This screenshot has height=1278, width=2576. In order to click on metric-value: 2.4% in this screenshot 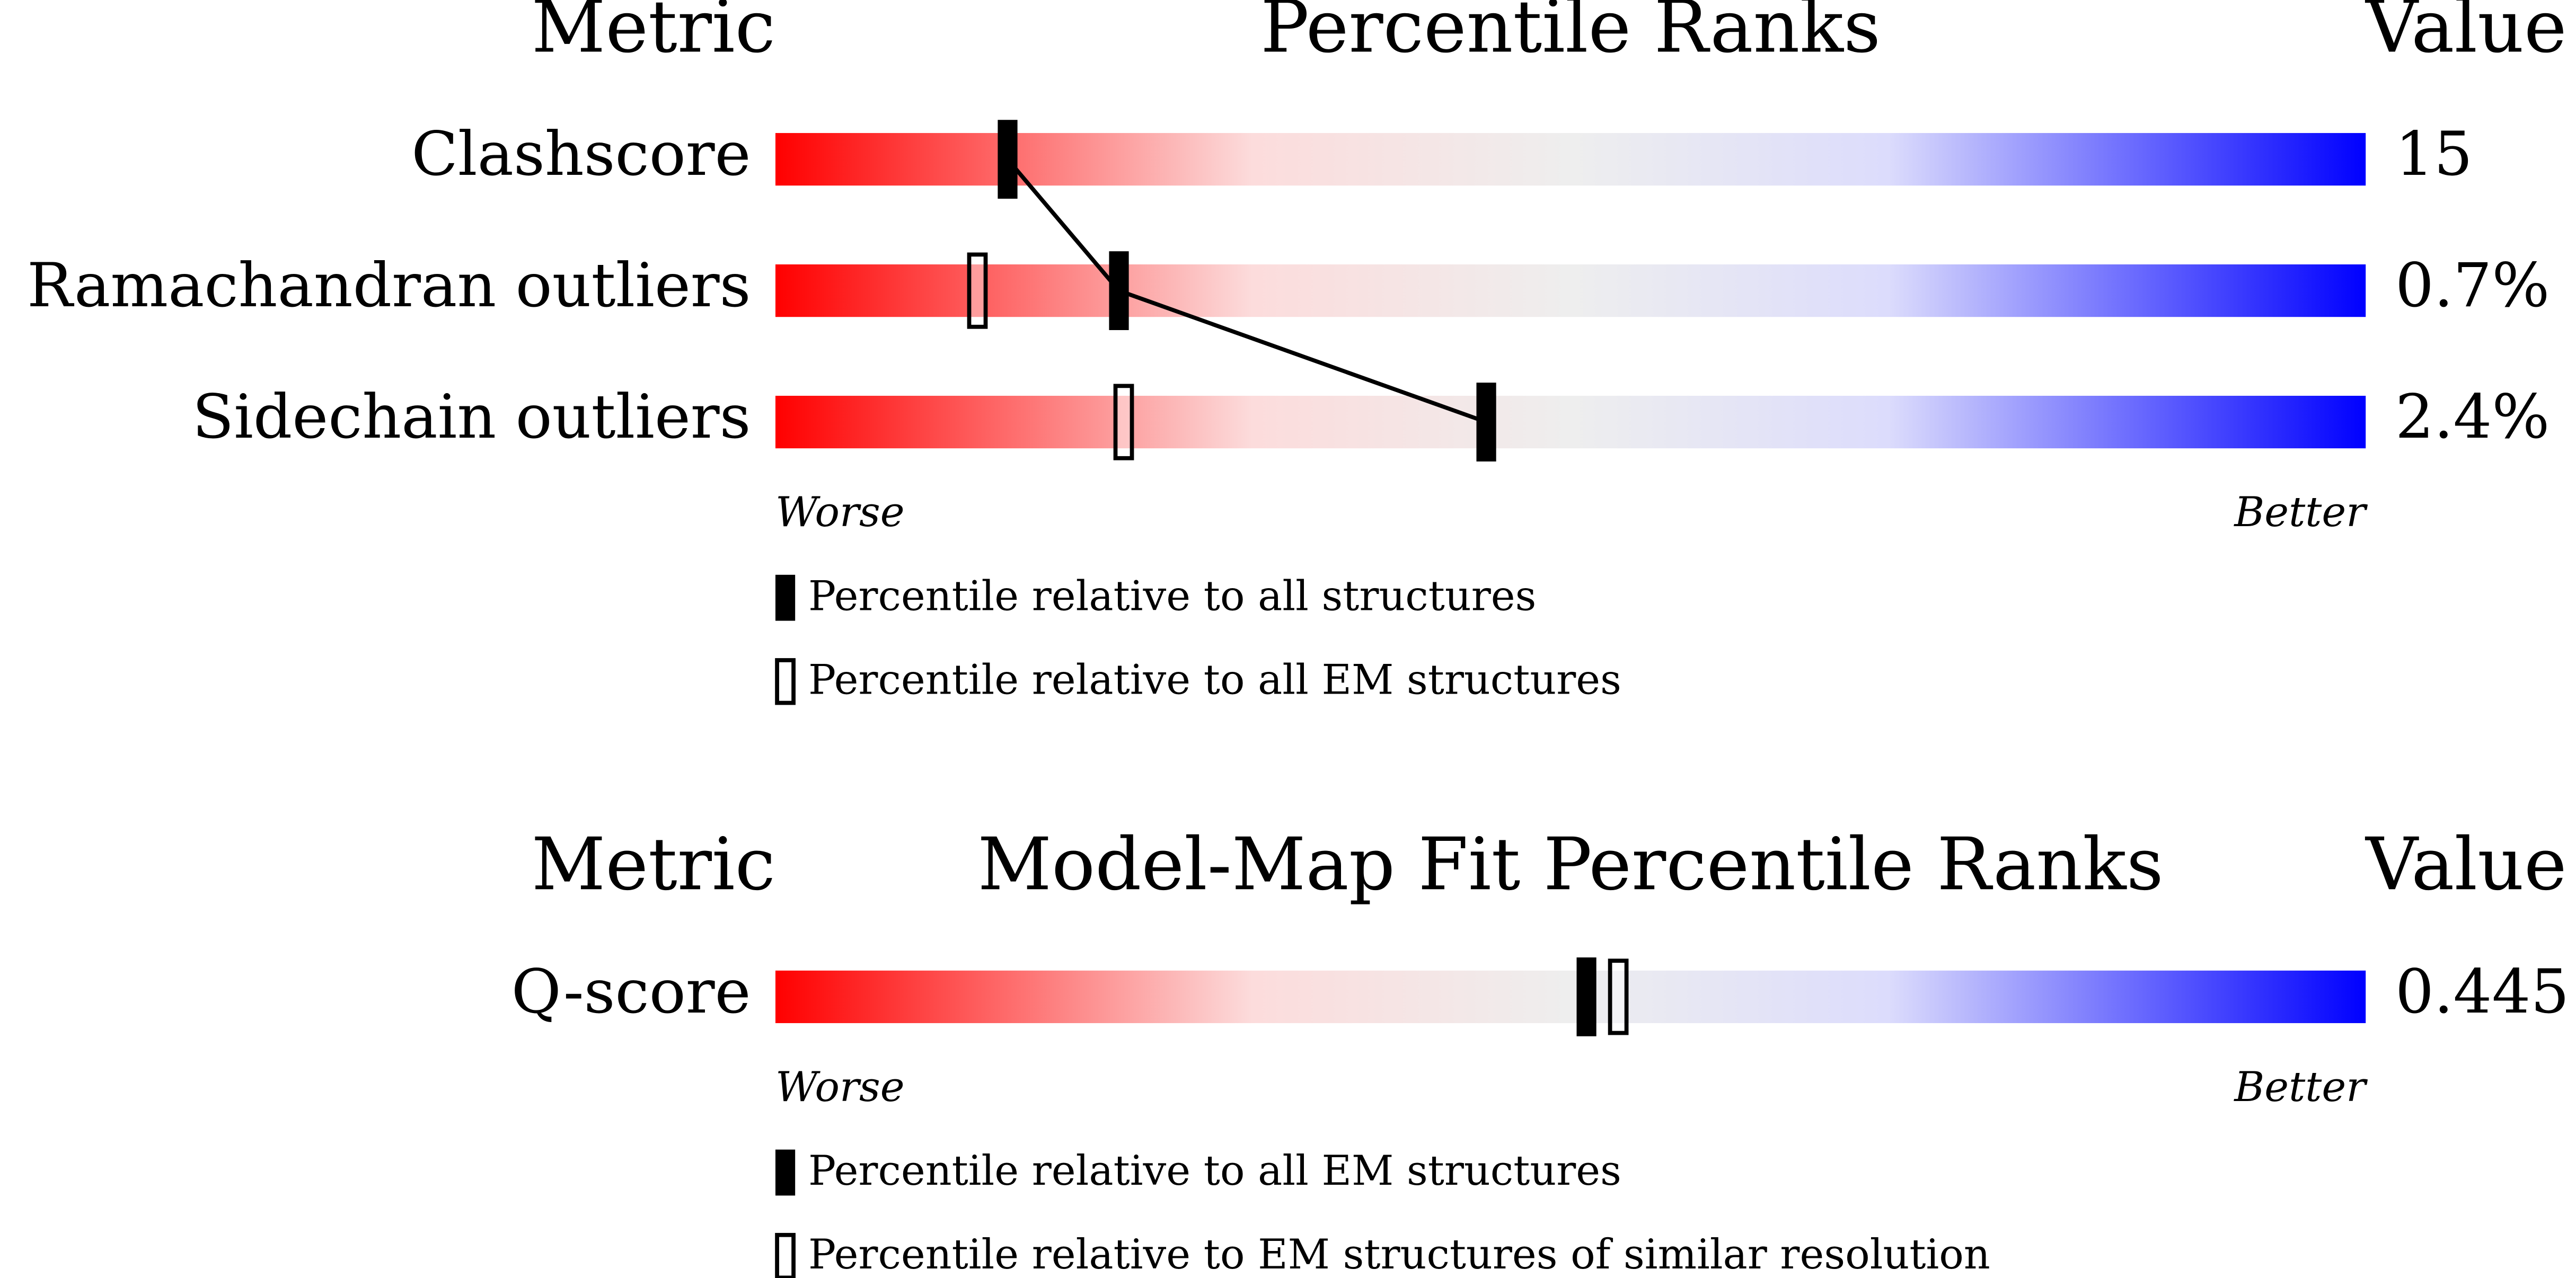, I will do `click(2472, 417)`.